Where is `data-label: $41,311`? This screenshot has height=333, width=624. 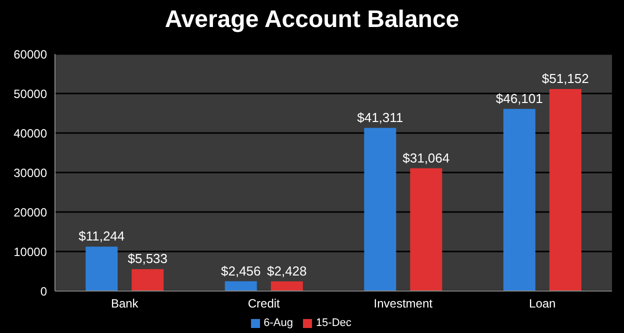 data-label: $41,311 is located at coordinates (380, 117).